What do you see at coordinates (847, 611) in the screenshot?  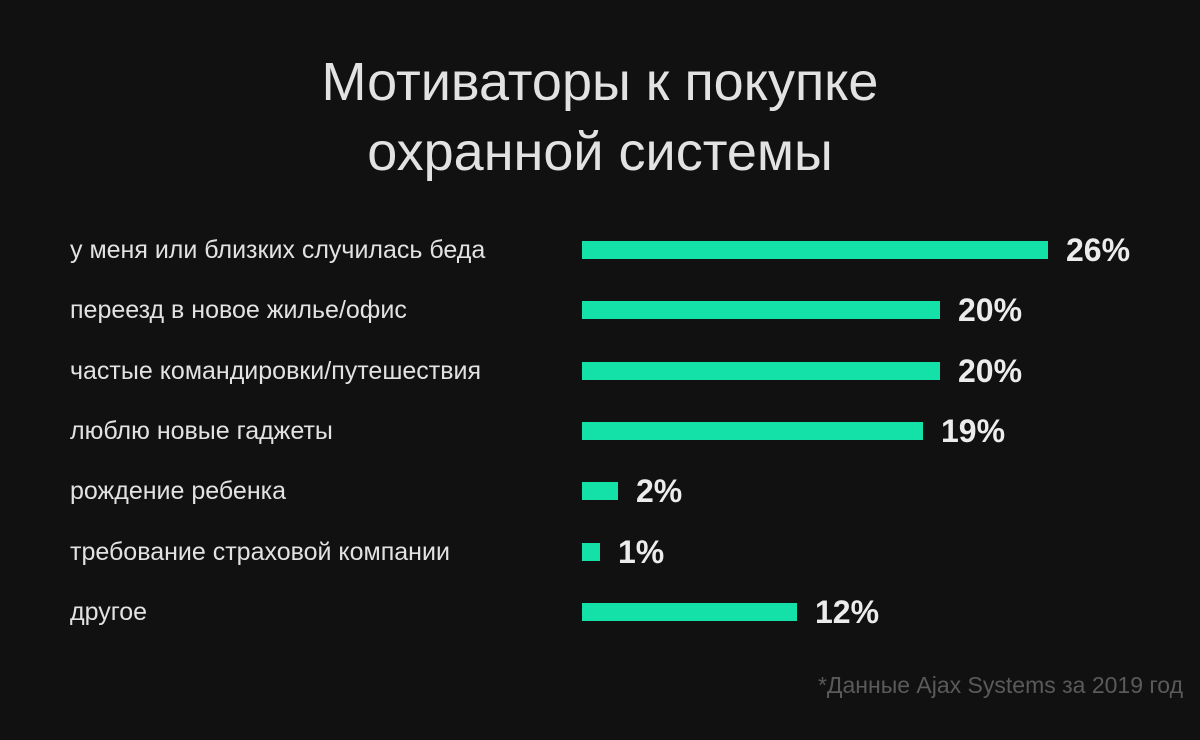 I see `value-label: 12%` at bounding box center [847, 611].